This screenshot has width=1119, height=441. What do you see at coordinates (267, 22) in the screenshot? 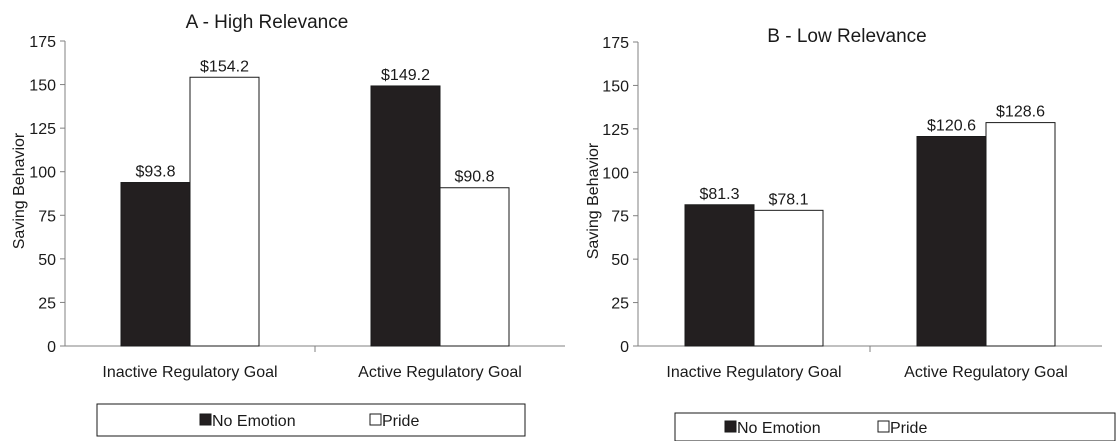
I see `chart-title: A - High Relevance` at bounding box center [267, 22].